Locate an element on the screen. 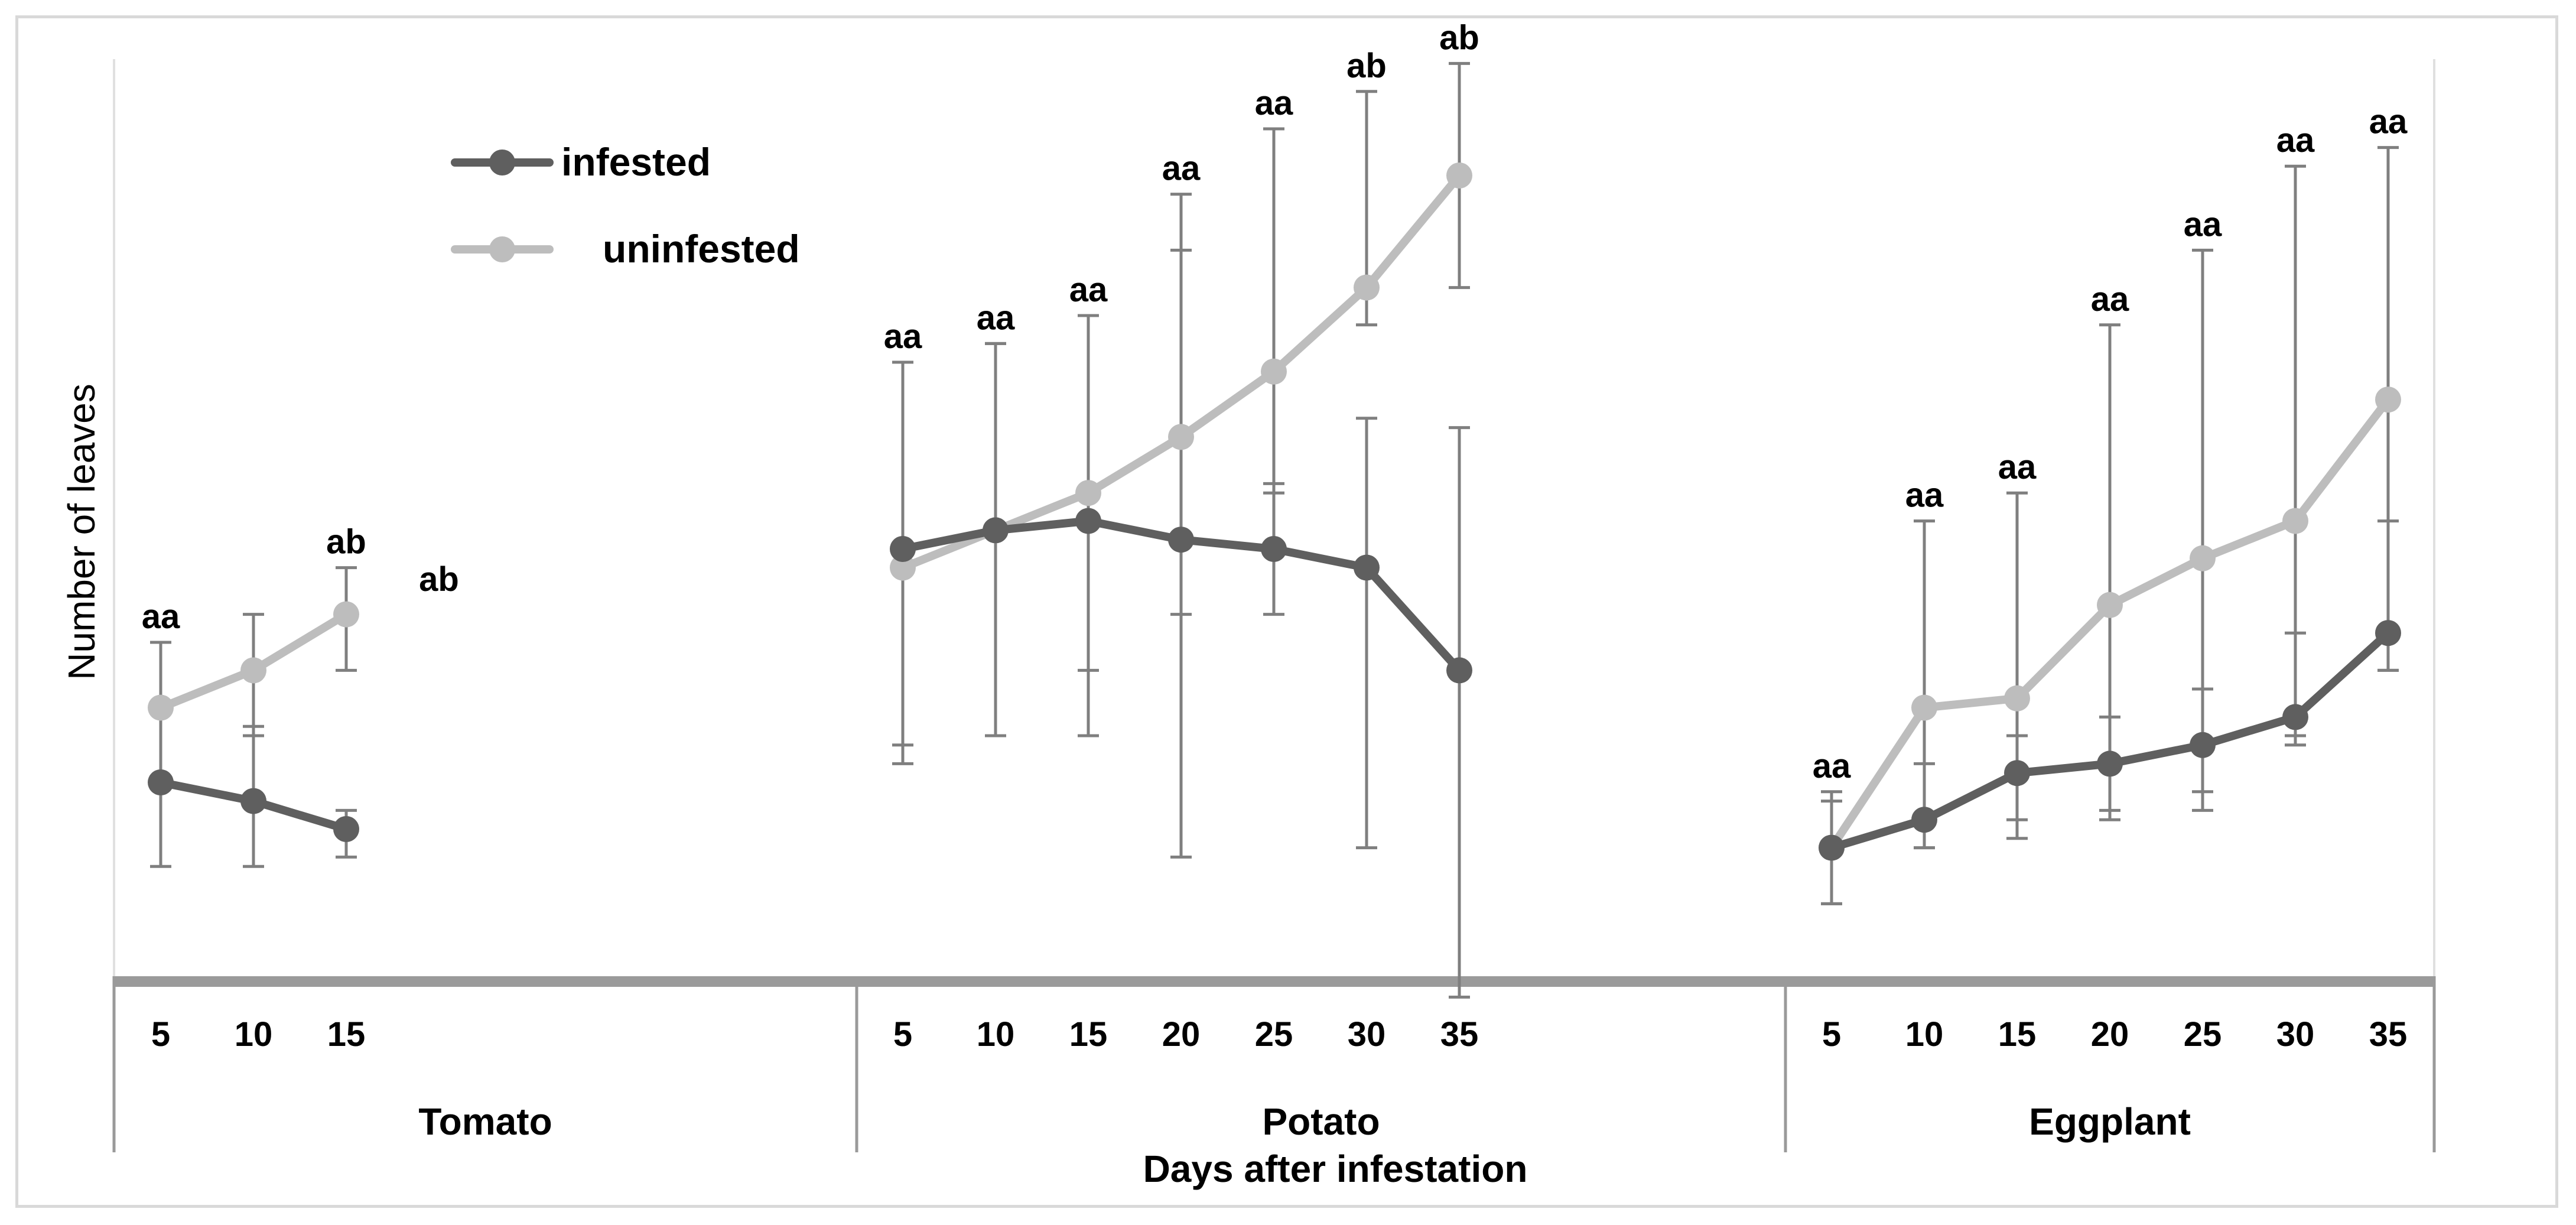 The width and height of the screenshot is (2576, 1225). tomato-tick-label: 10 is located at coordinates (254, 1035).